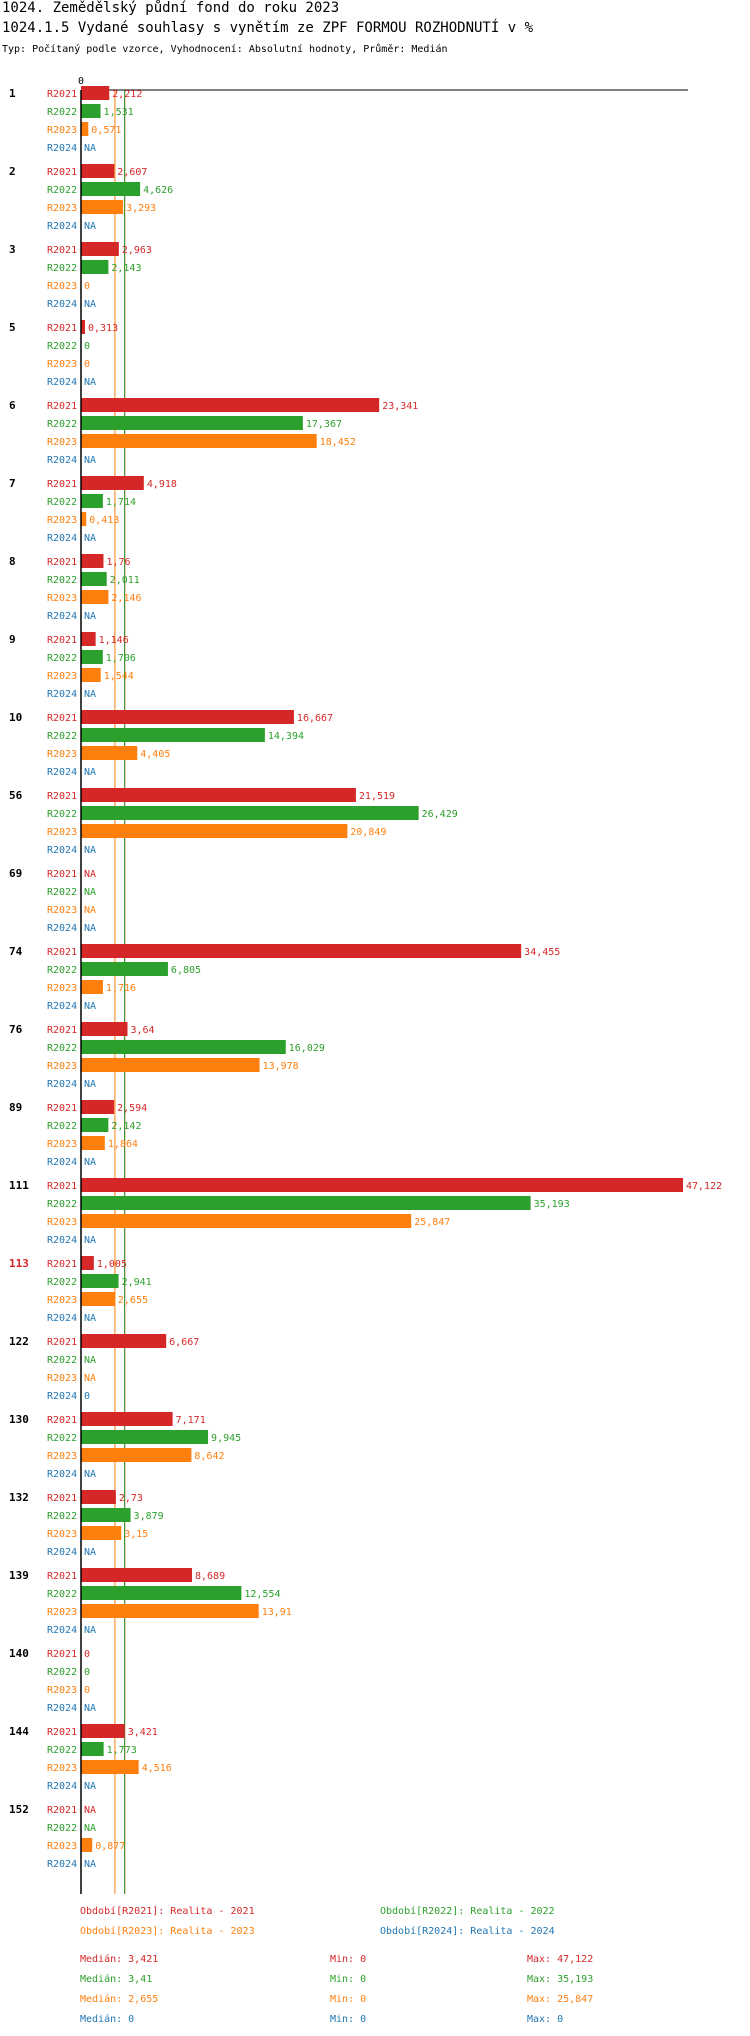 The image size is (750, 2036). Describe the element at coordinates (100, 249) in the screenshot. I see `bar-3-r2021` at that location.